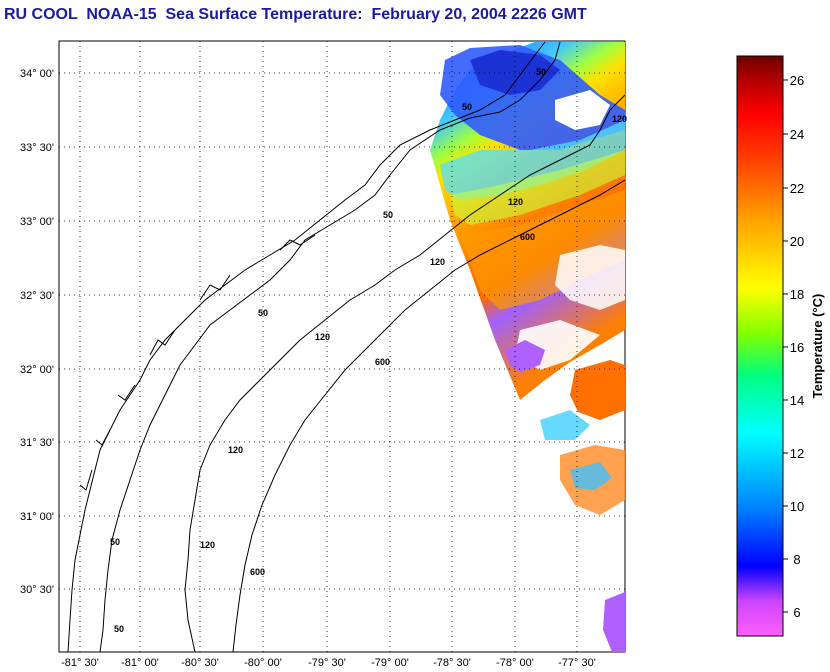  I want to click on coastline-detail, so click(197, 362).